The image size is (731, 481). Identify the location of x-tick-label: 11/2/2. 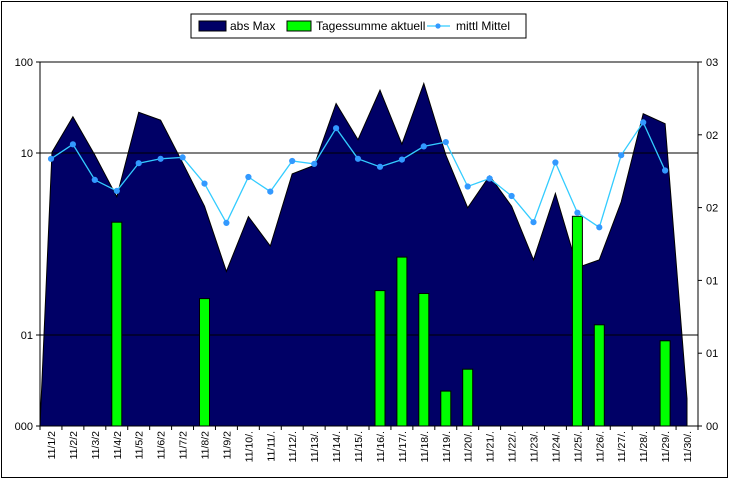
(74, 445).